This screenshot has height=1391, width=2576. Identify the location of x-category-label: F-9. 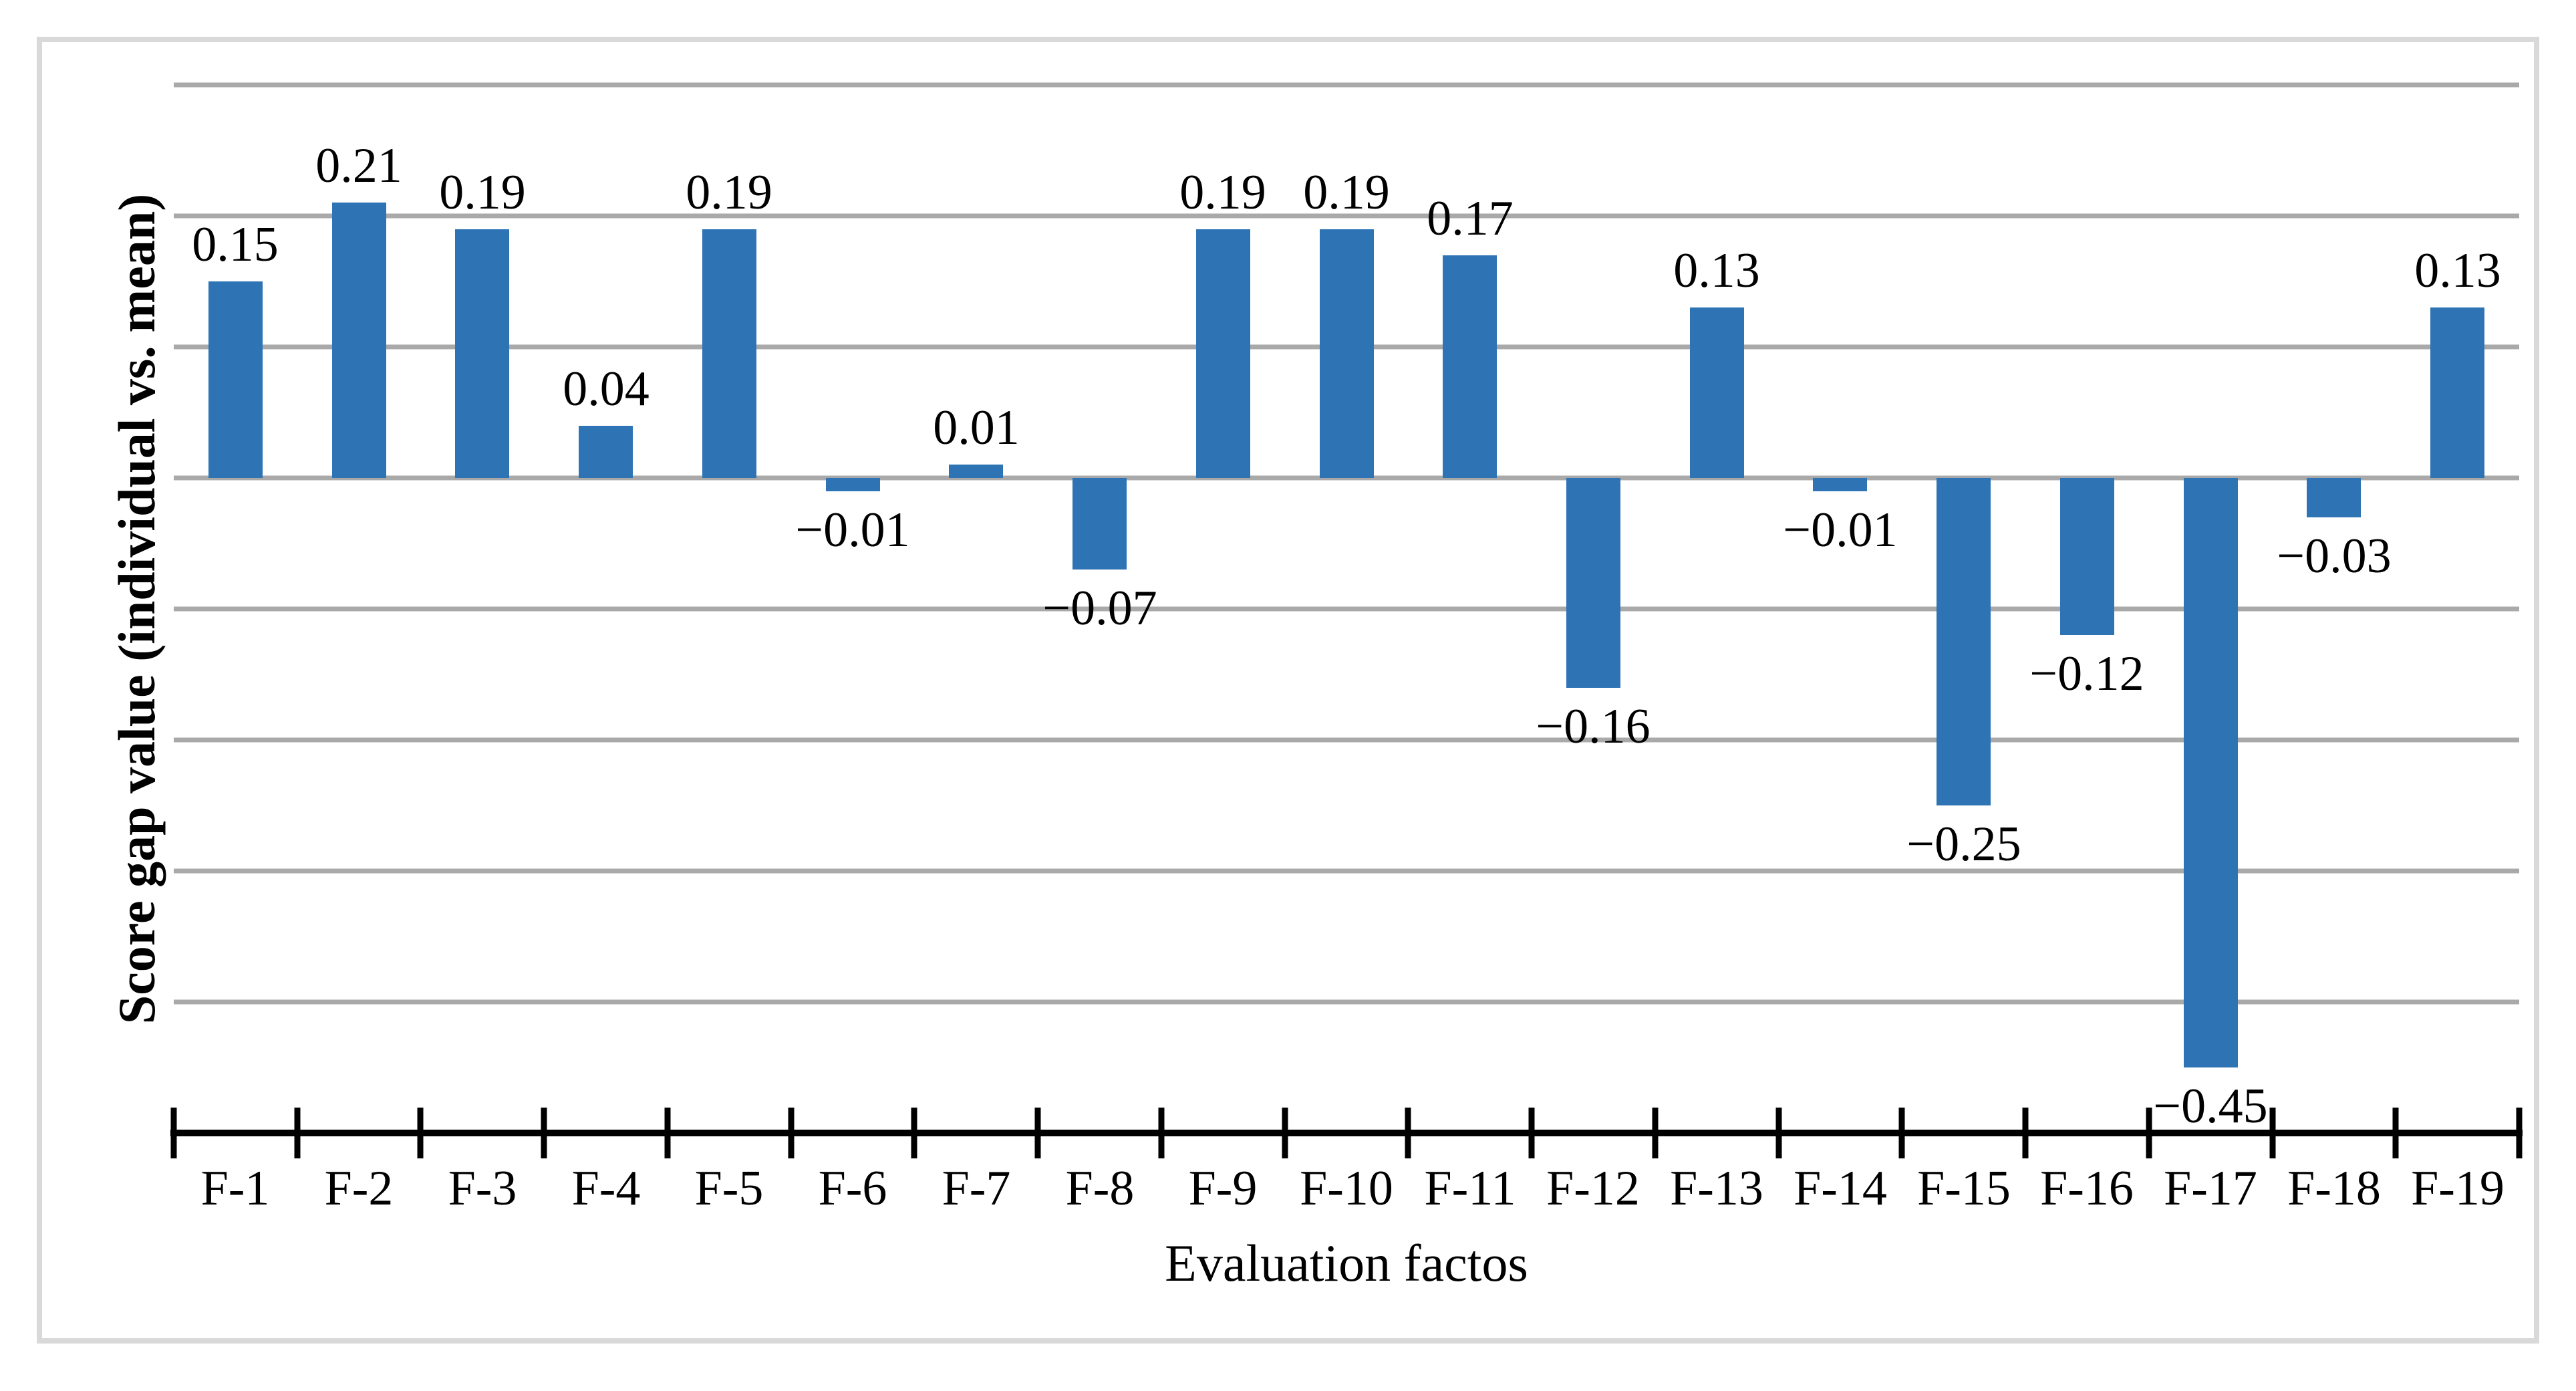
(1223, 1188).